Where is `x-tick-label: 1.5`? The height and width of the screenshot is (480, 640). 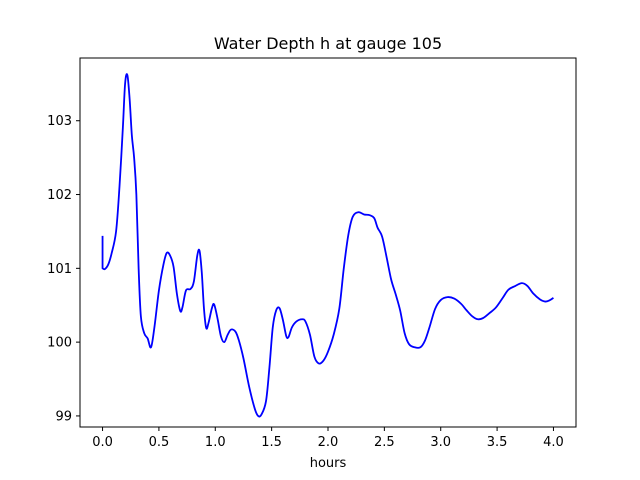 x-tick-label: 1.5 is located at coordinates (271, 442).